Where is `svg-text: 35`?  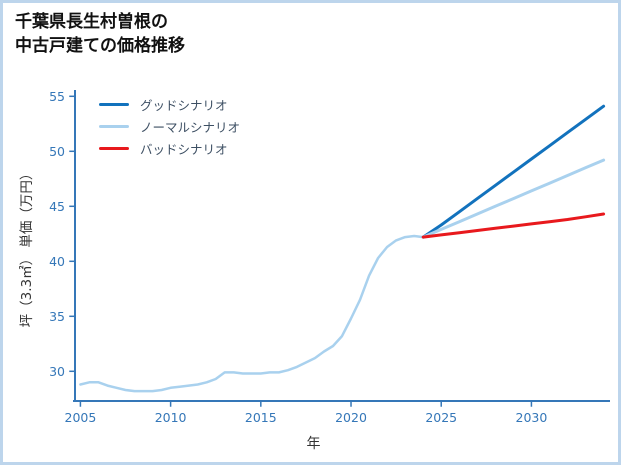
svg-text: 35 is located at coordinates (57, 316).